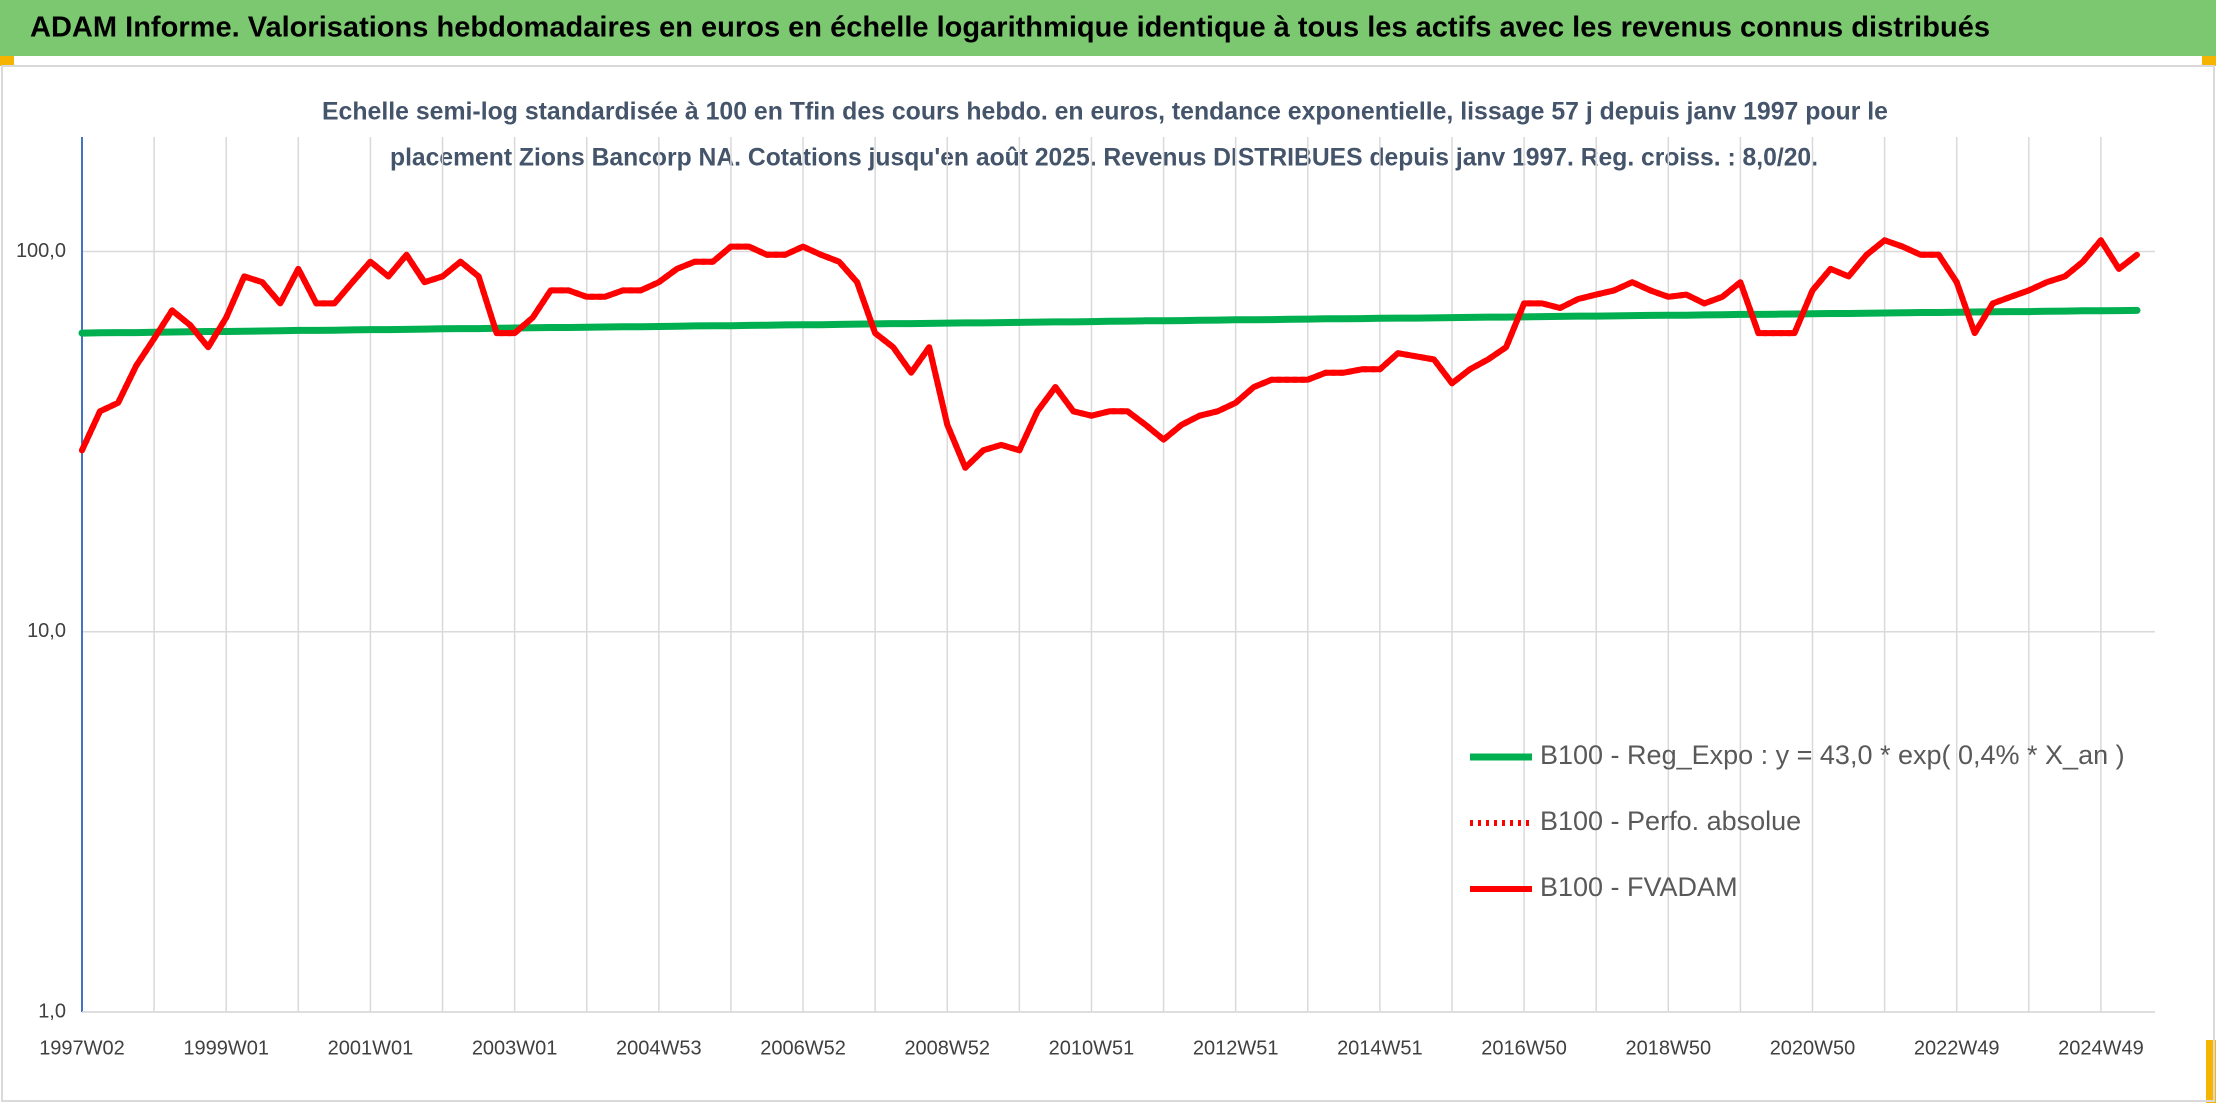 The image size is (2216, 1103). I want to click on x-tick-label: 2018W50, so click(1668, 1048).